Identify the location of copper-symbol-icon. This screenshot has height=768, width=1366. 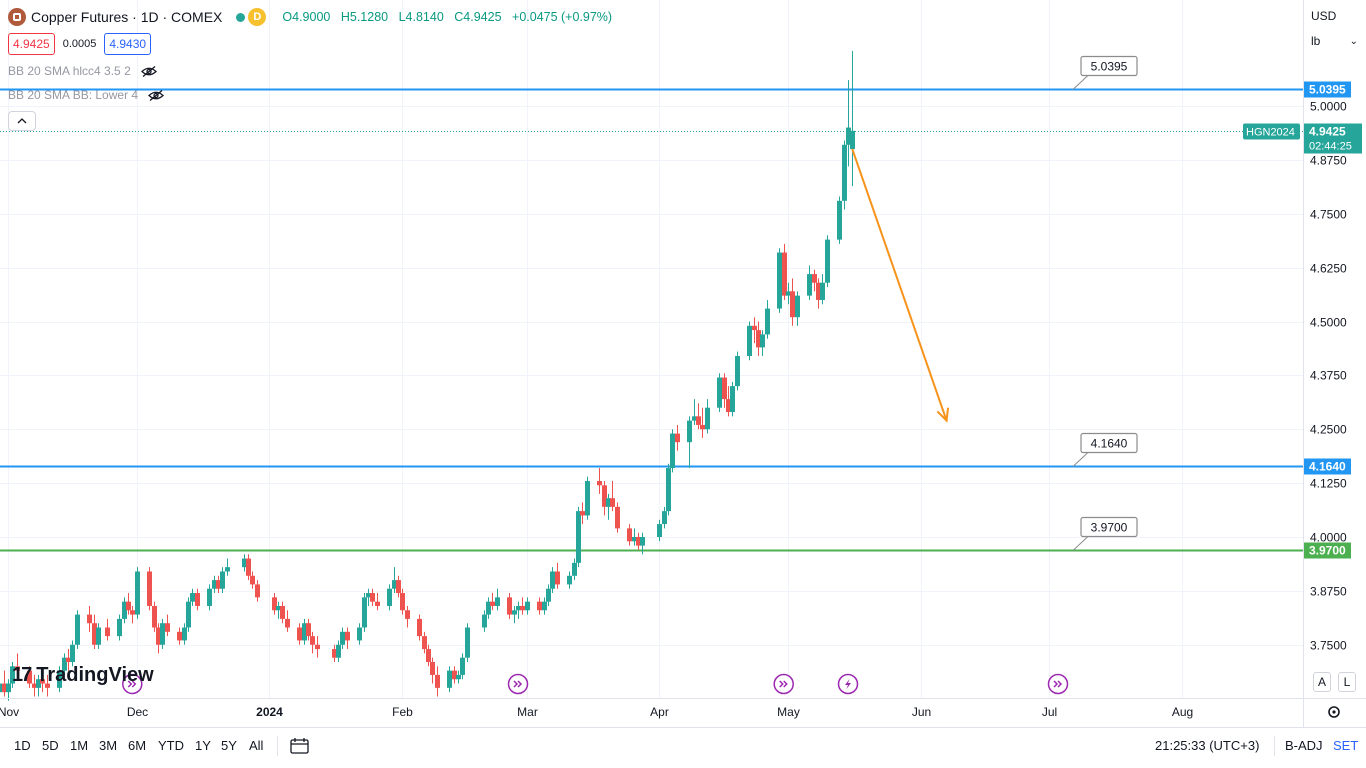
(17, 17).